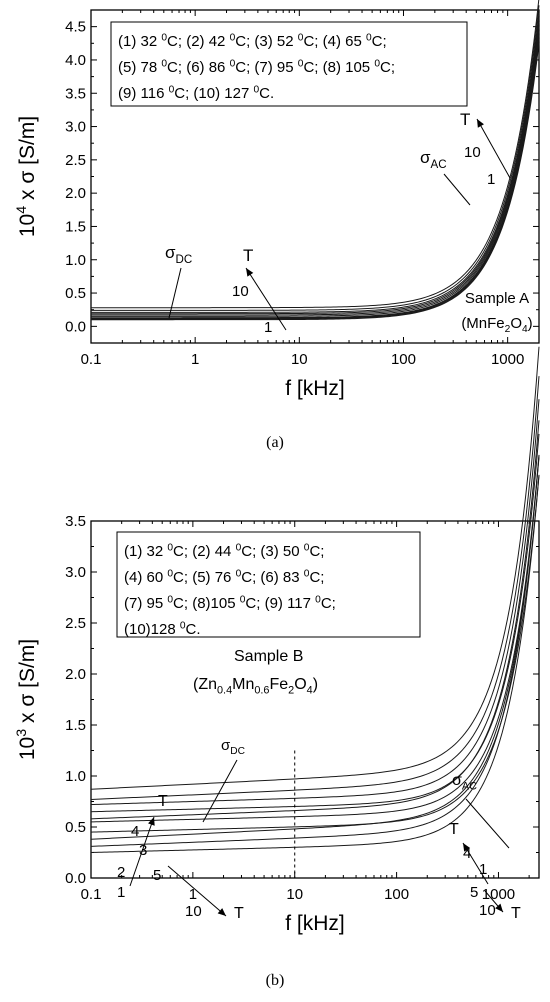  I want to click on panel-b-caption: (b), so click(275, 980).